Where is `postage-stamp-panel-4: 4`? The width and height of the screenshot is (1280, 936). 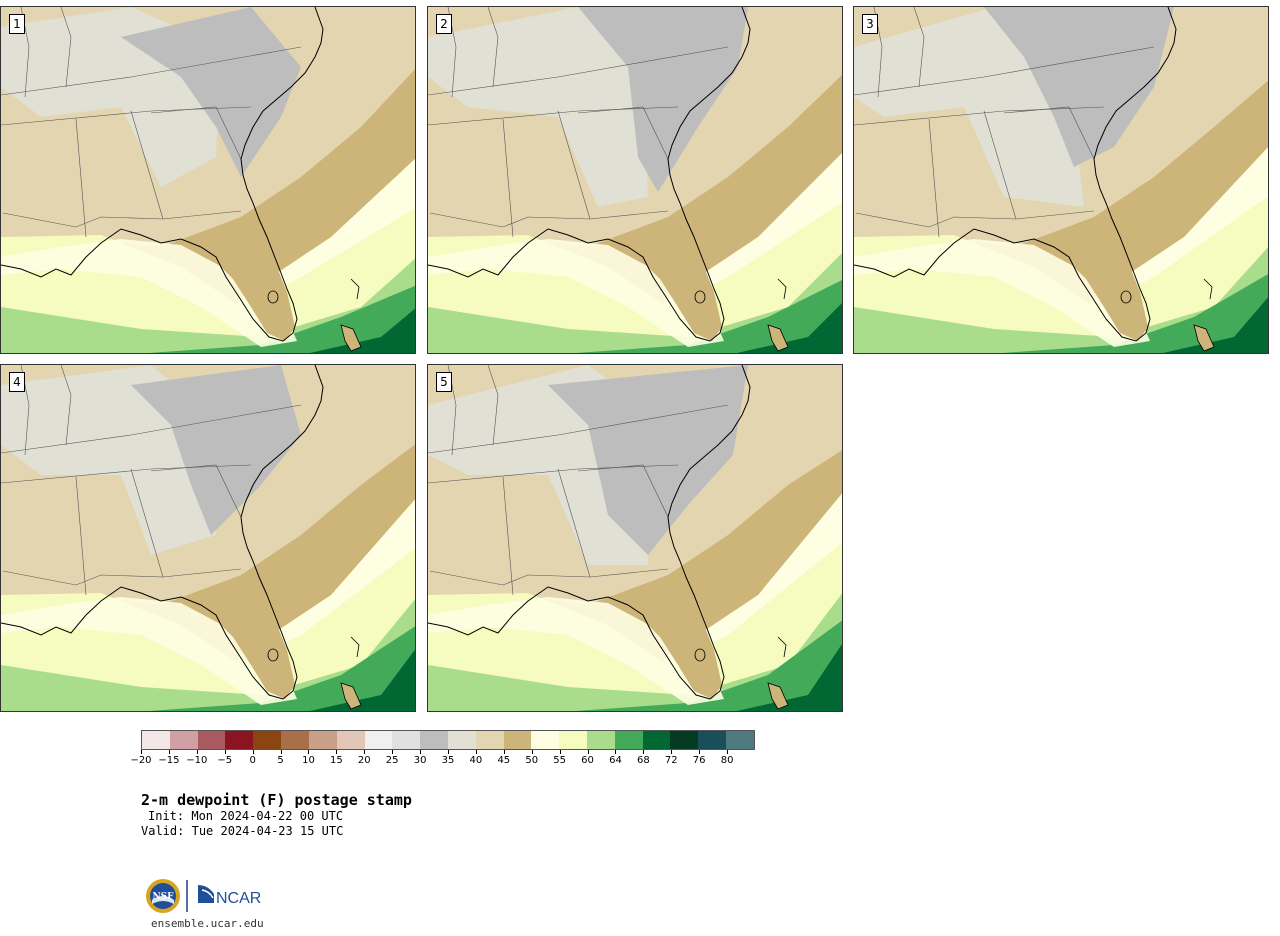 postage-stamp-panel-4: 4 is located at coordinates (208, 538).